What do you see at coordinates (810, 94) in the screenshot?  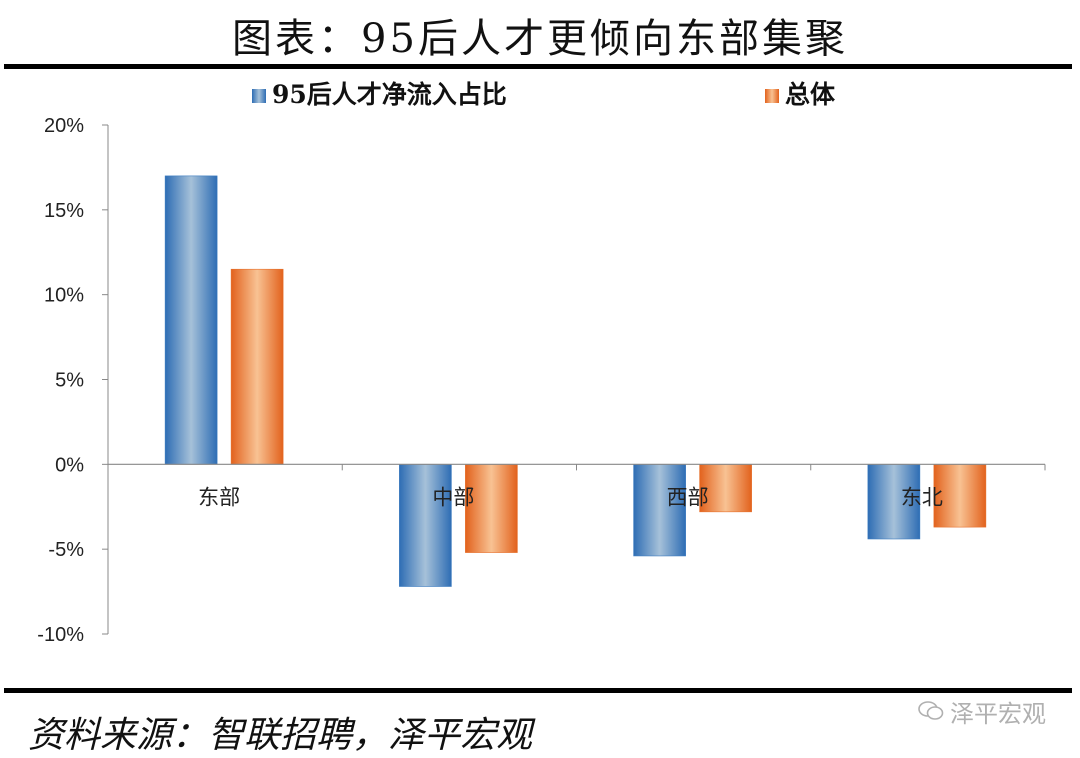 I see `legend-label-1: 总体` at bounding box center [810, 94].